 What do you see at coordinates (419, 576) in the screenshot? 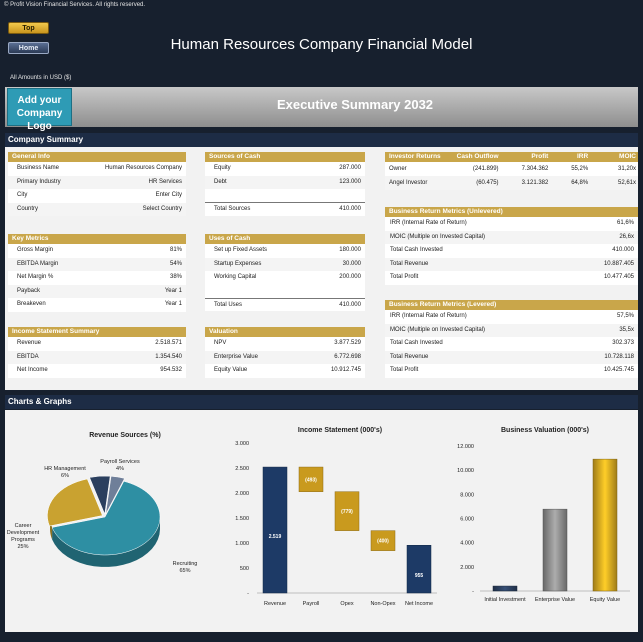
I see `bar-data-label: 955` at bounding box center [419, 576].